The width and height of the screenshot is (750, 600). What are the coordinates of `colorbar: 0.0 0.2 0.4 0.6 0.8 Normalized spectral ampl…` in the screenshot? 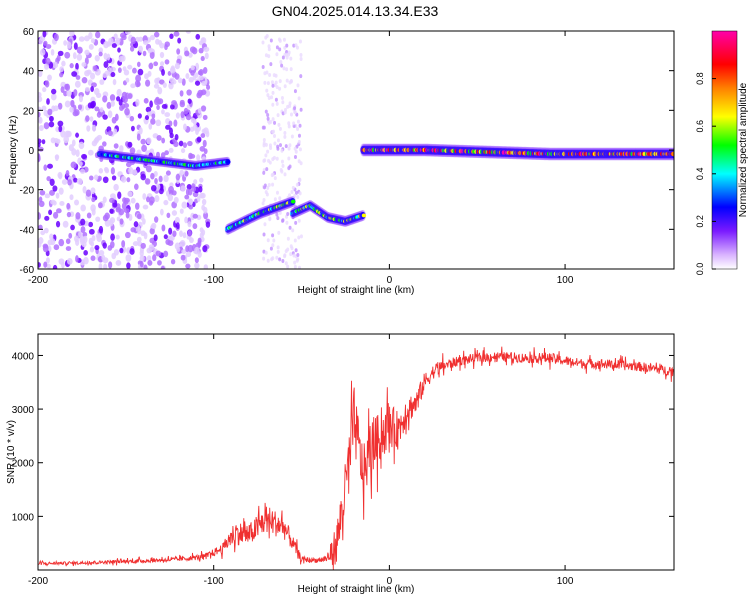 It's located at (722, 152).